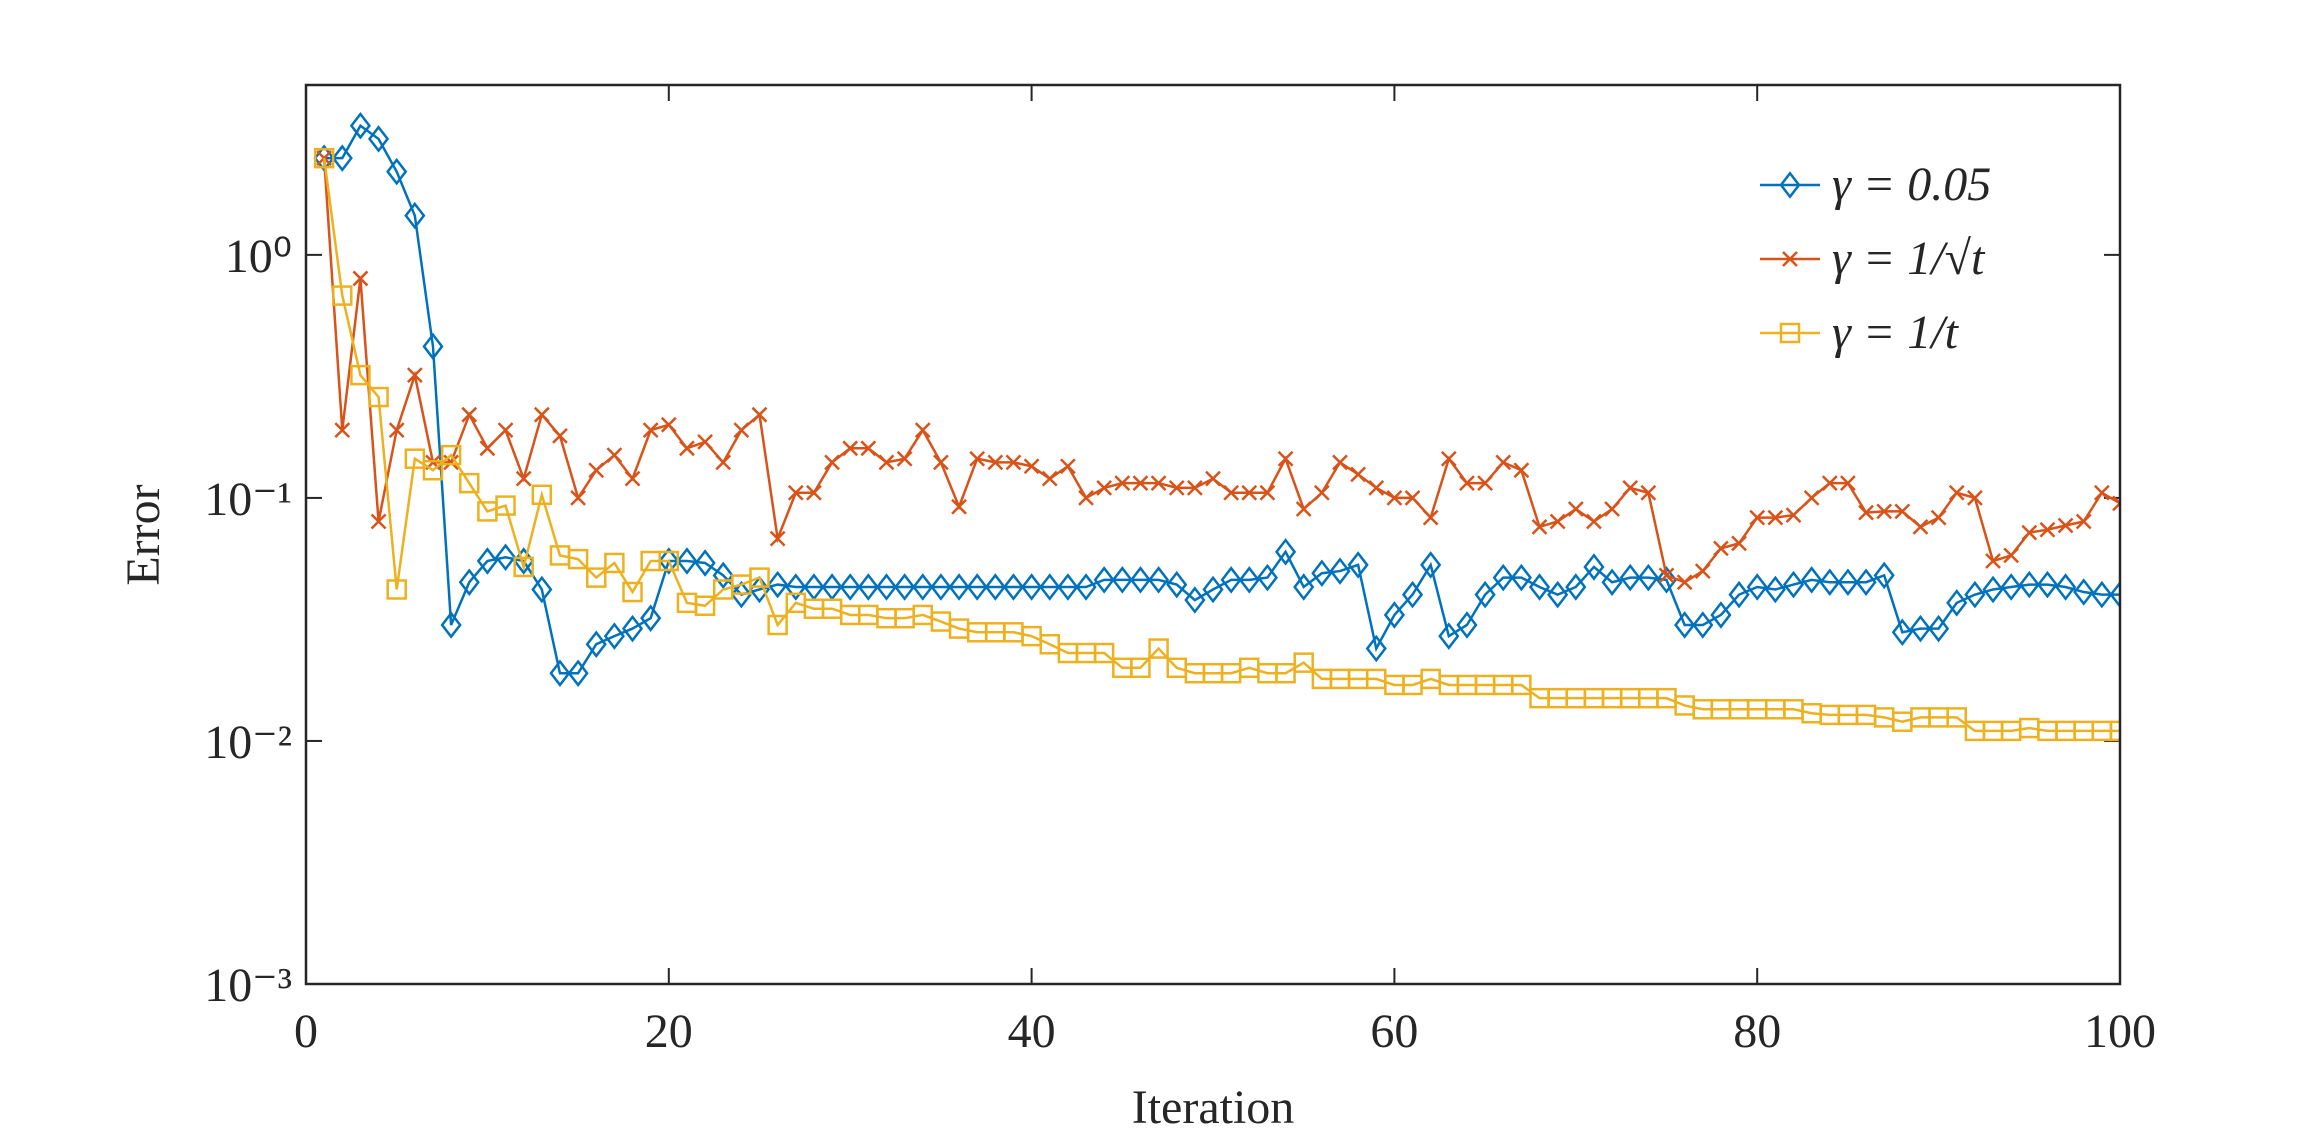 The height and width of the screenshot is (1128, 2304). I want to click on y-tick-label: 10⁻³, so click(248, 985).